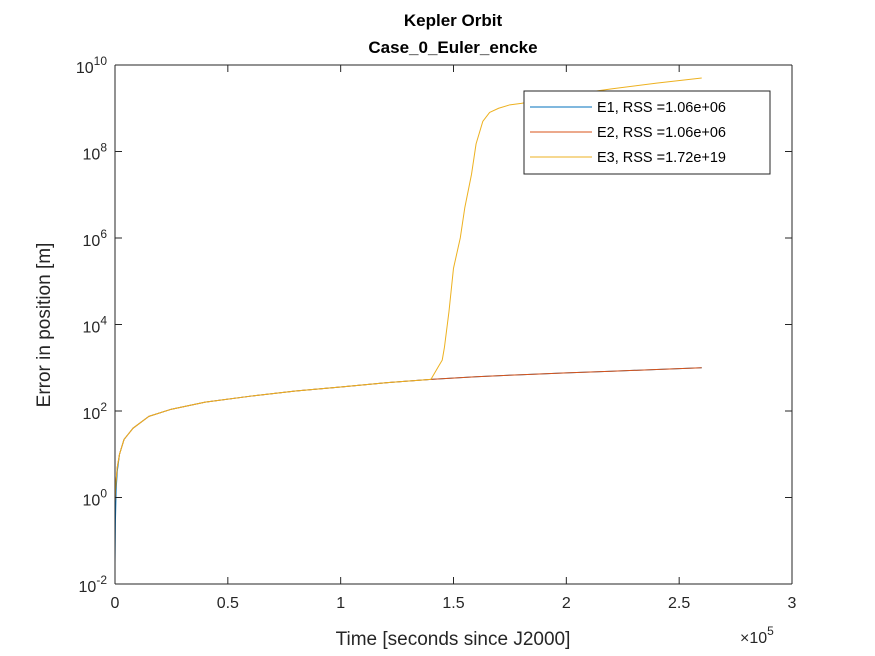 This screenshot has width=875, height=656. I want to click on y-tick-label: 10⁴, so click(95, 325).